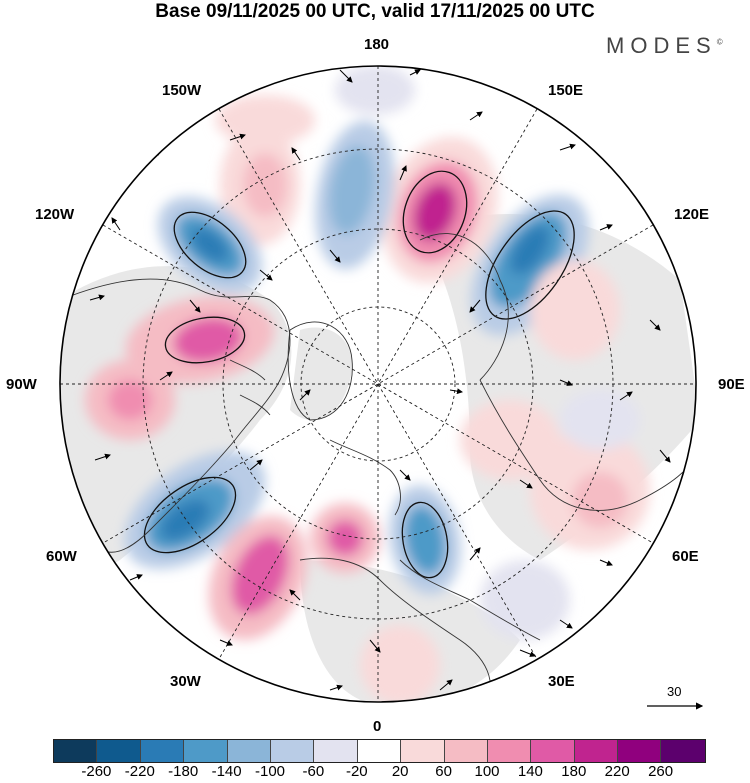 The image size is (750, 783). I want to click on anomaly-neg-130w-core, so click(210, 245).